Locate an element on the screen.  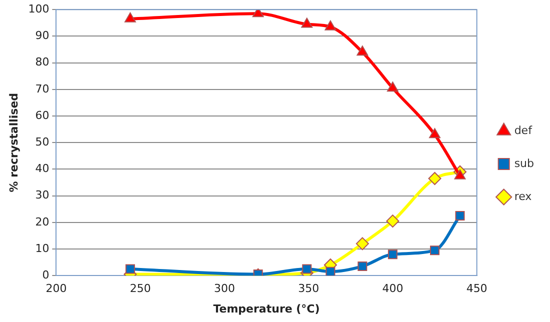
y-tick-label: 90 is located at coordinates (42, 35).